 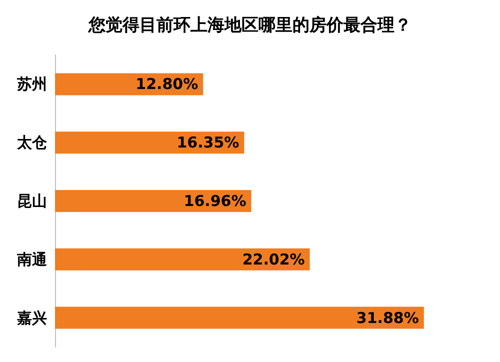 I want to click on y-tick-label: 南通, so click(x=32, y=259).